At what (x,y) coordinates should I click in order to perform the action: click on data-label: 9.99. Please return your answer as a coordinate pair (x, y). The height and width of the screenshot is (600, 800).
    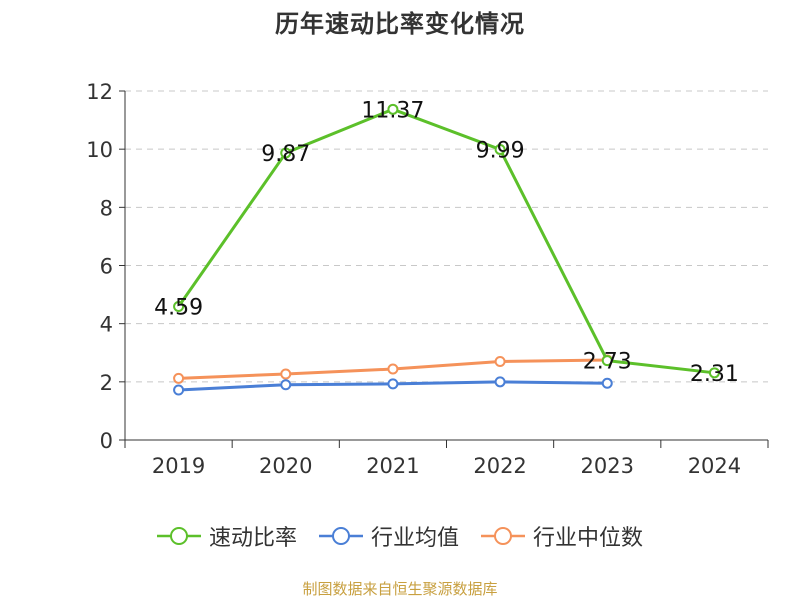
    Looking at the image, I should click on (500, 150).